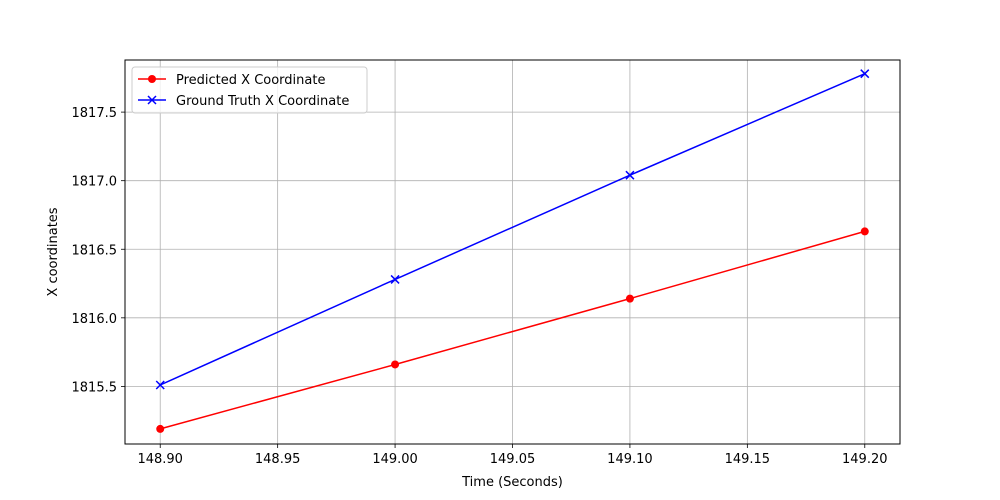  What do you see at coordinates (865, 459) in the screenshot?
I see `x-tick-label: 149.20` at bounding box center [865, 459].